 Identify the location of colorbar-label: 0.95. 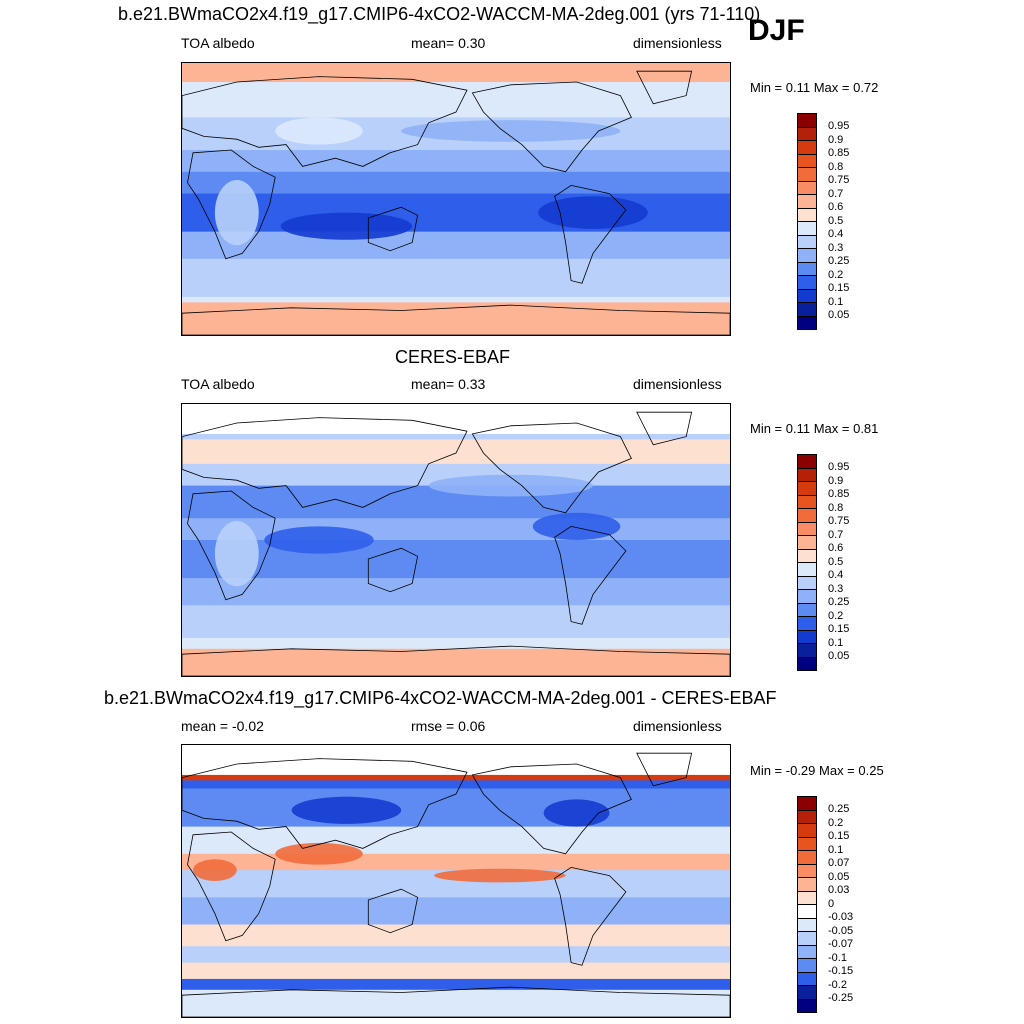
(839, 126).